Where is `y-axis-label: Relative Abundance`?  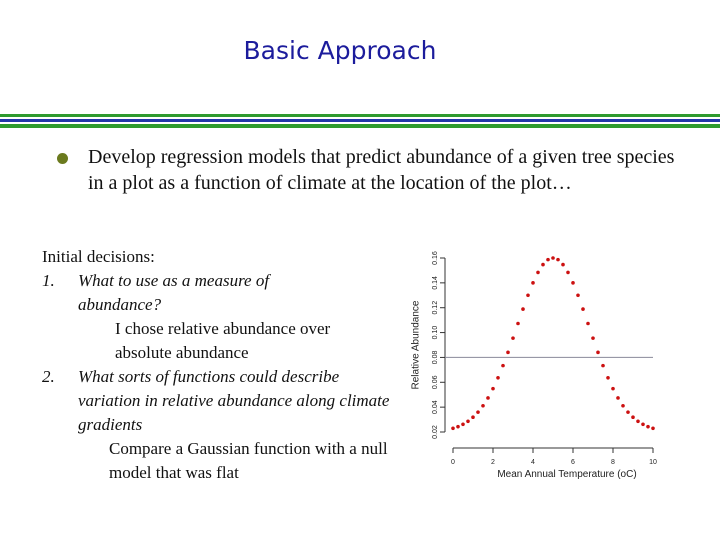 y-axis-label: Relative Abundance is located at coordinates (416, 344).